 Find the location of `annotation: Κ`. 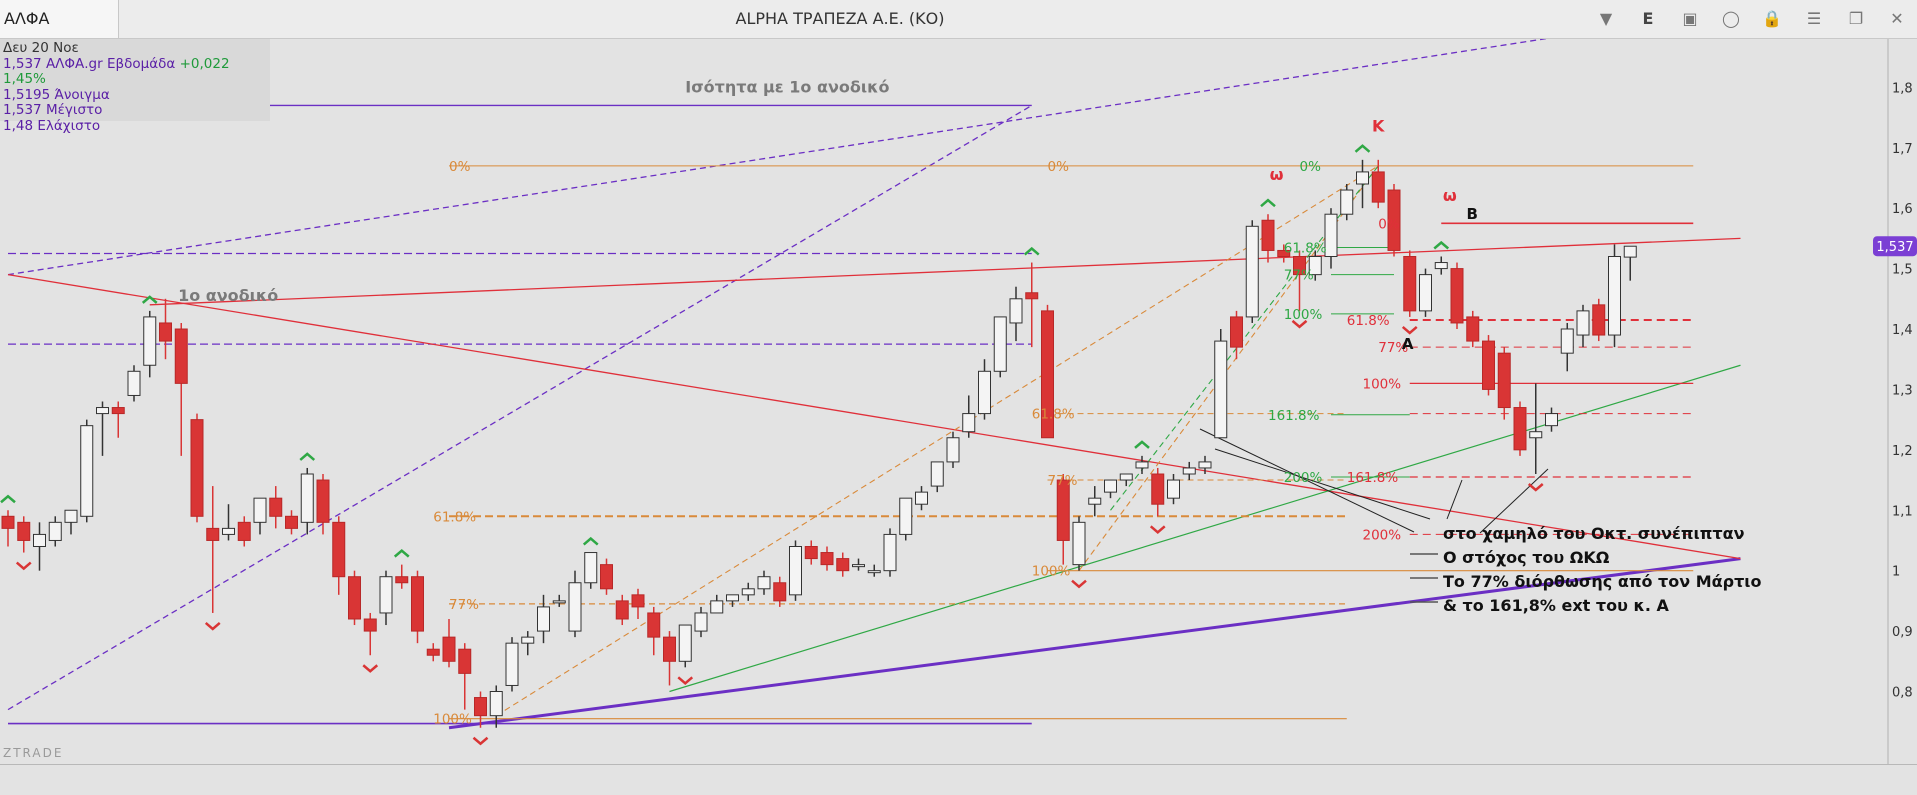

annotation: Κ is located at coordinates (1378, 126).